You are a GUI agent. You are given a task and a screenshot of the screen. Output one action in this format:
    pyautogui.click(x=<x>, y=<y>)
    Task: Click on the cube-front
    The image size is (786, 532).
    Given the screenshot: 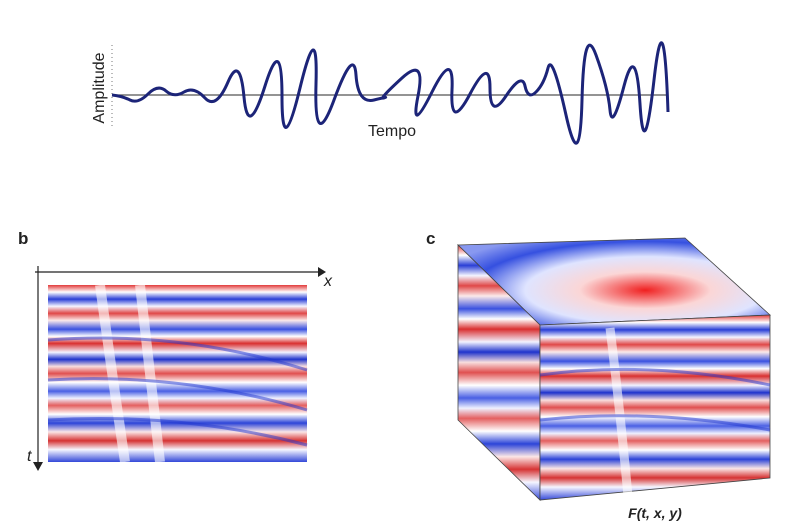 What is the action you would take?
    pyautogui.click(x=655, y=407)
    